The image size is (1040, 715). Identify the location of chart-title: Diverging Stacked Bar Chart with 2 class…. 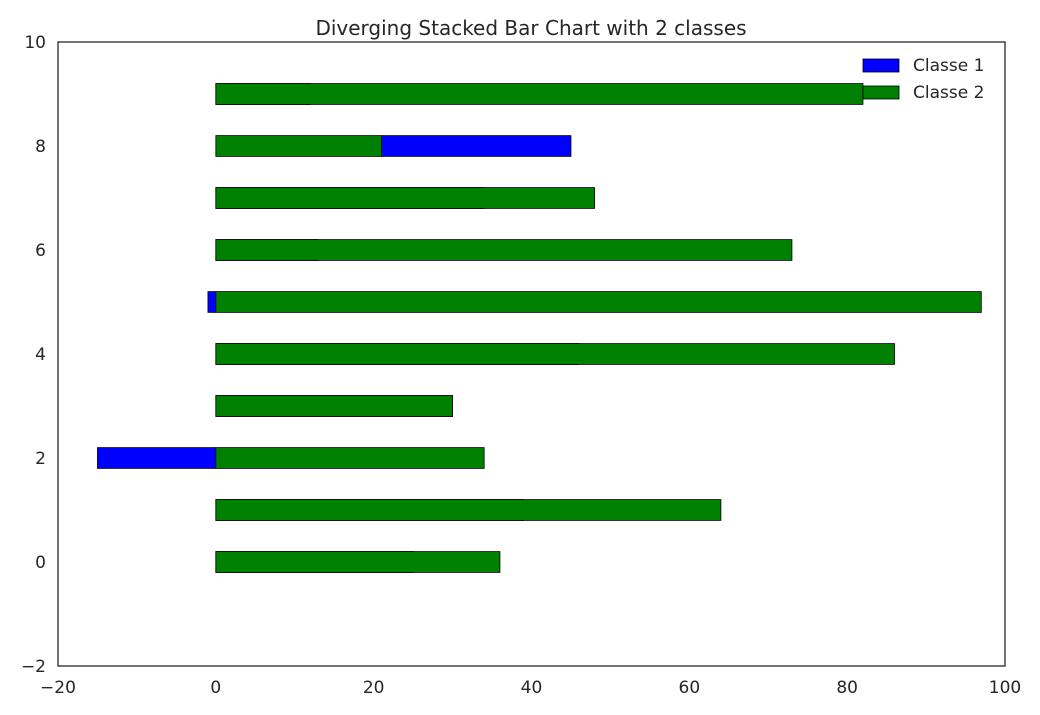
(530, 28).